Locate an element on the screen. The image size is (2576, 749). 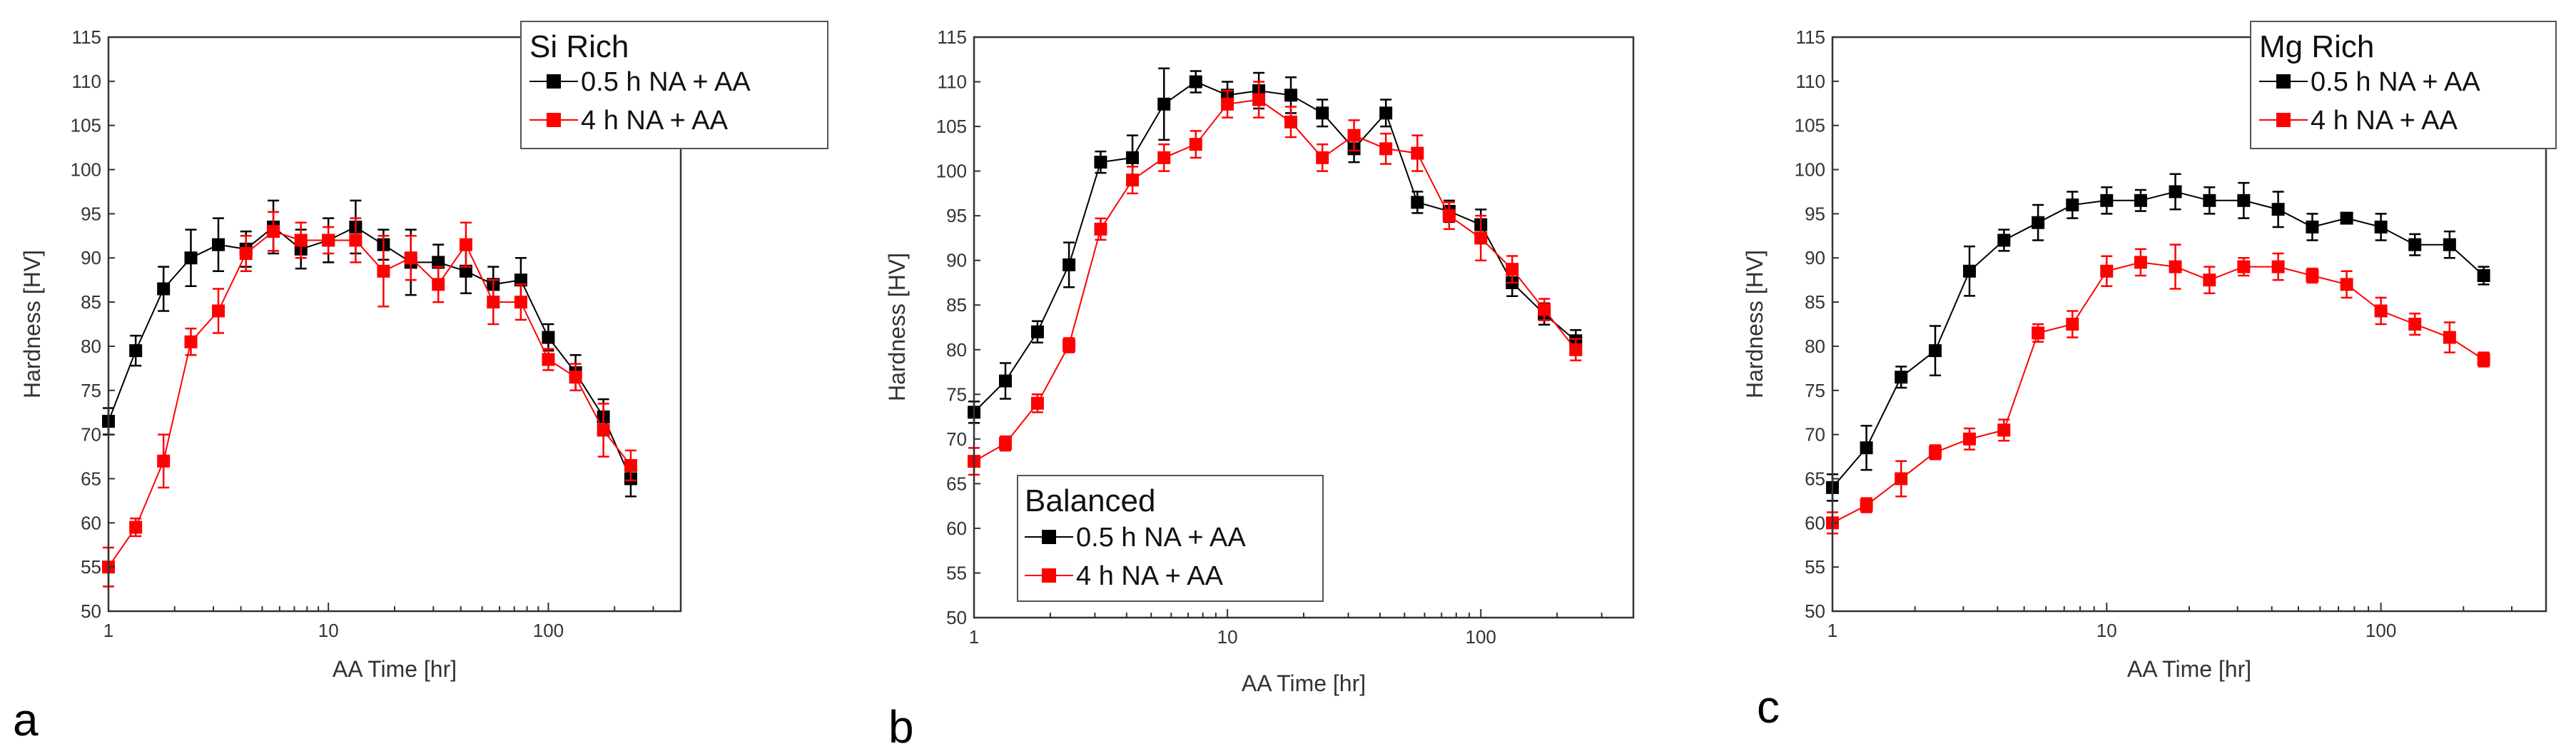
y-tick-label-a-90: 90 is located at coordinates (91, 257).